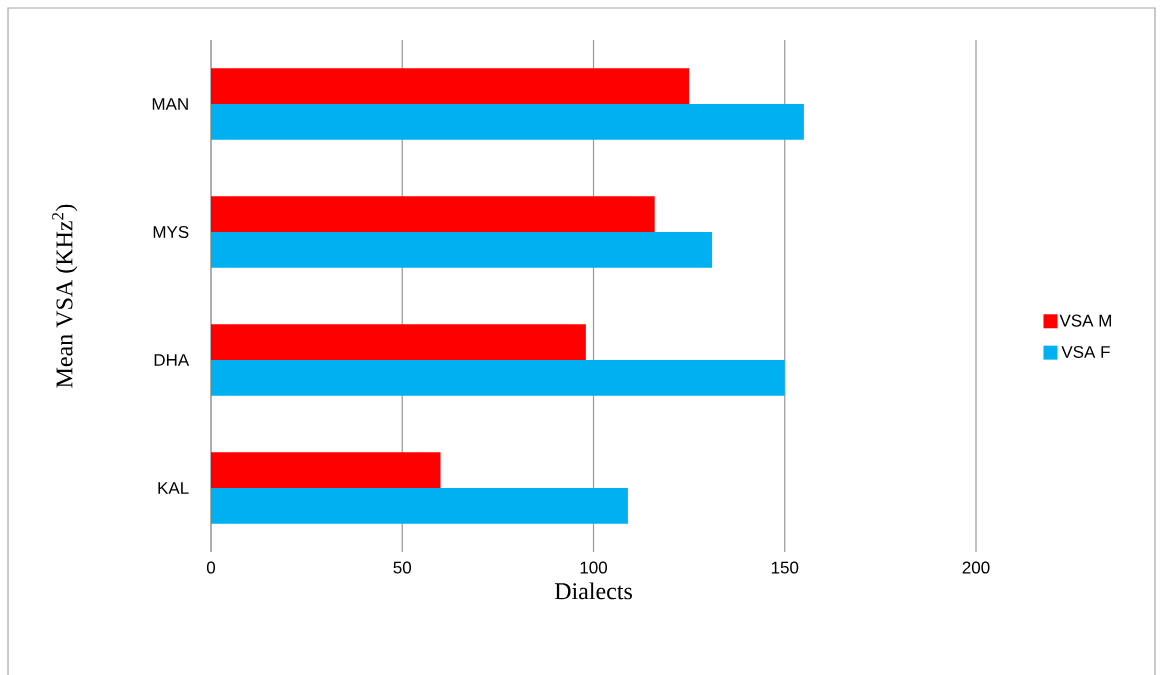 The height and width of the screenshot is (675, 1161). I want to click on y-tick-label: MAN, so click(170, 104).